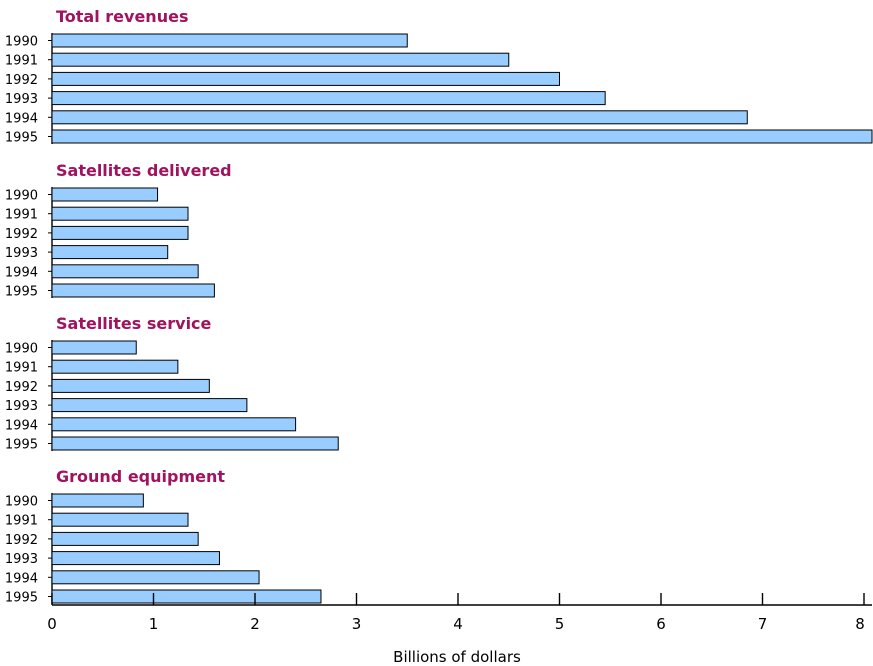 The width and height of the screenshot is (873, 666). What do you see at coordinates (154, 624) in the screenshot?
I see `x-tick-label: 1` at bounding box center [154, 624].